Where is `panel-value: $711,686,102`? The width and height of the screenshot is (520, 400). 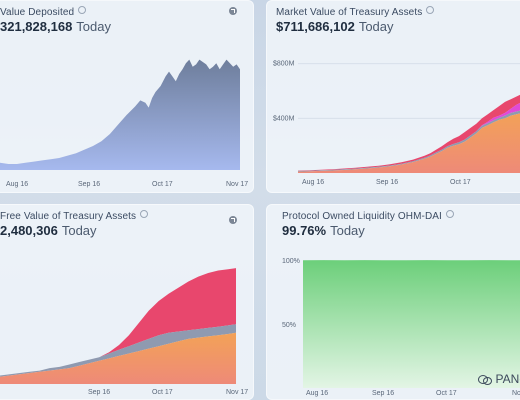 panel-value: $711,686,102 is located at coordinates (315, 26).